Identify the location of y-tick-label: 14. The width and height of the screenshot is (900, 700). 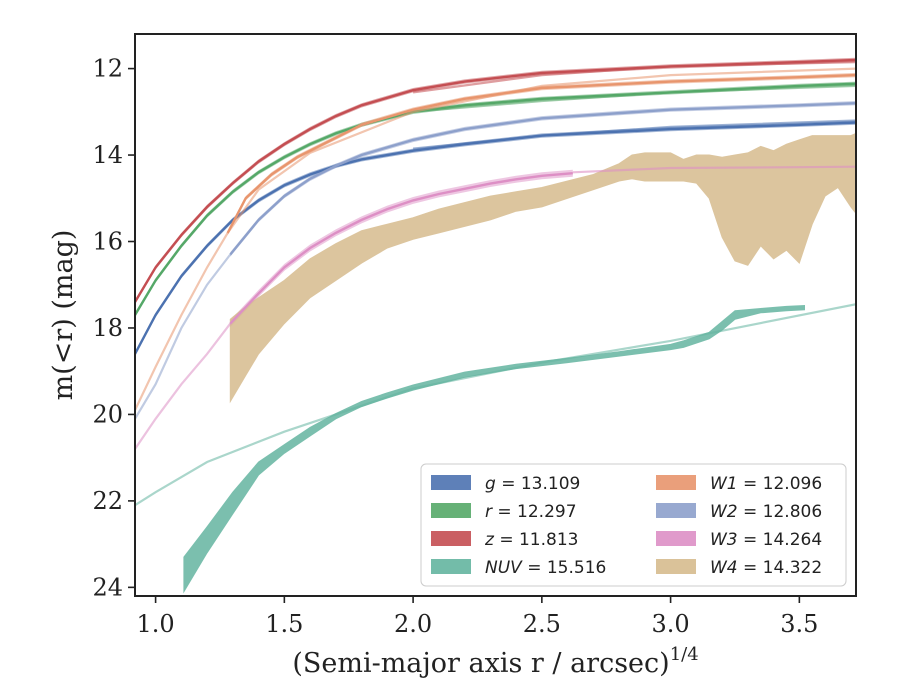
(107, 155).